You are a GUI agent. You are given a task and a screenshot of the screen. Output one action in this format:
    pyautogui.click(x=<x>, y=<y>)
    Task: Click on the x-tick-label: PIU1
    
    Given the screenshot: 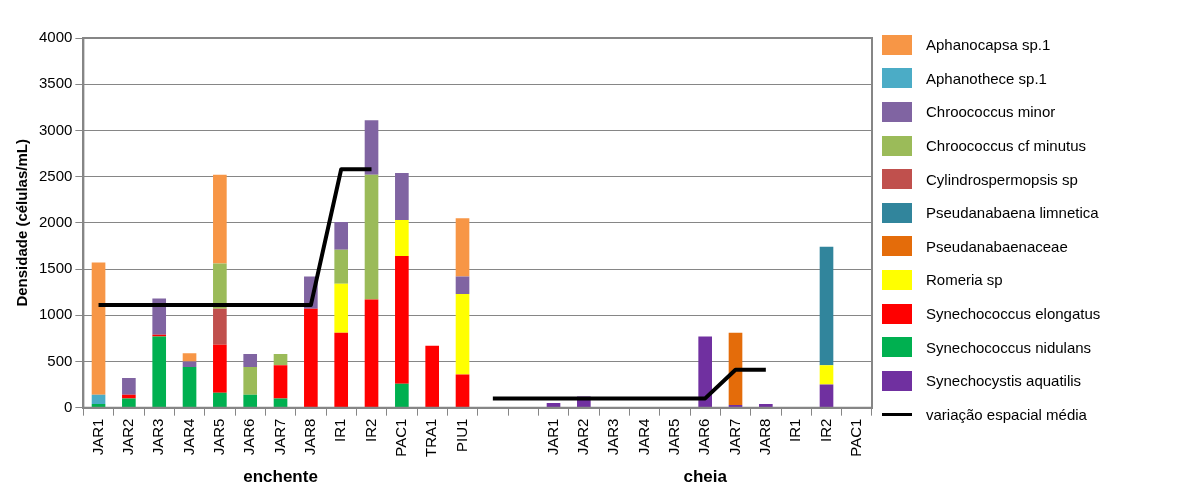 What is the action you would take?
    pyautogui.click(x=461, y=435)
    